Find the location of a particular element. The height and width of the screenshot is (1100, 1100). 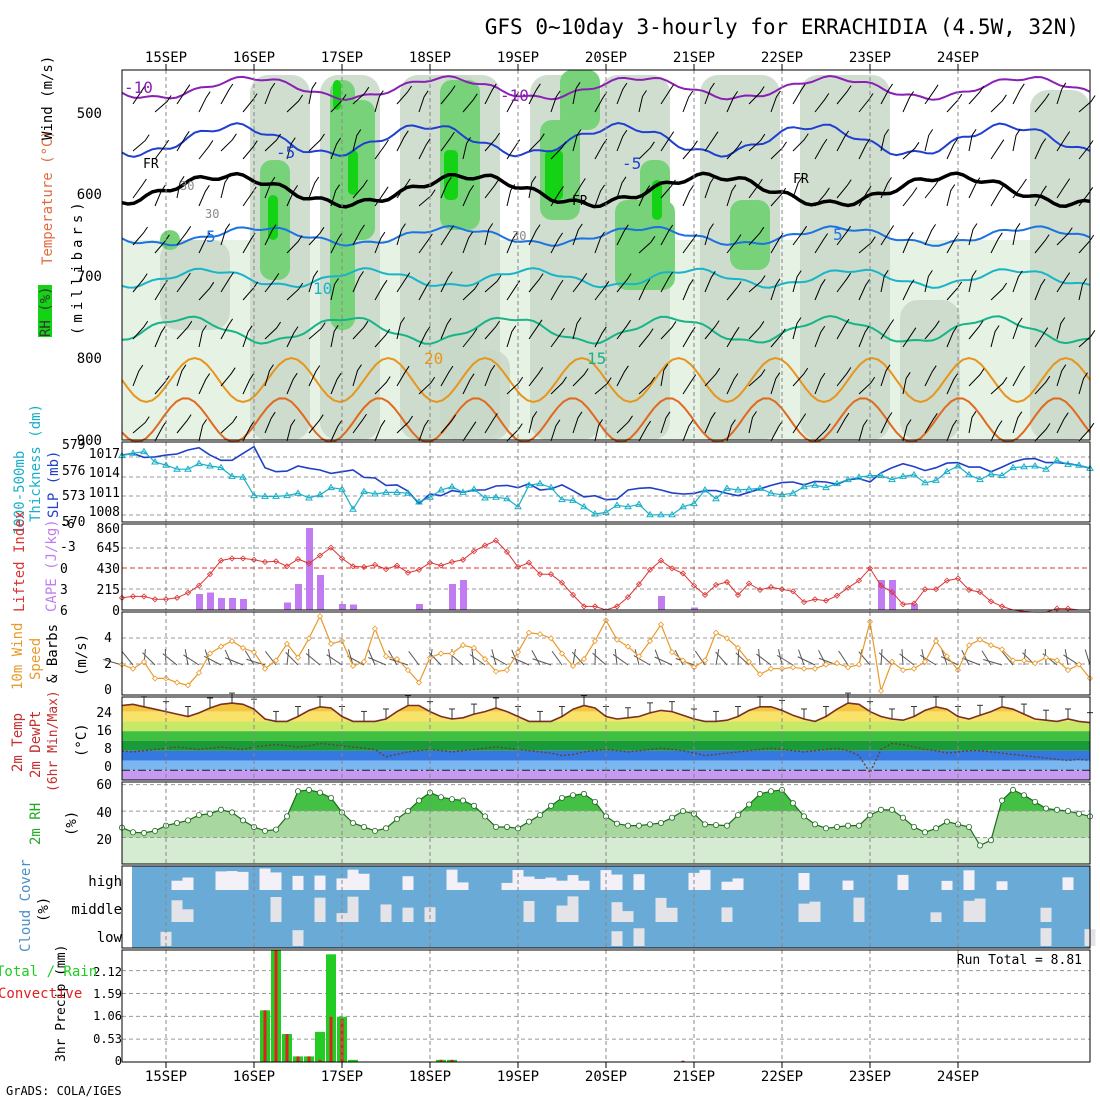

contour-label-20: 20 is located at coordinates (433, 358).